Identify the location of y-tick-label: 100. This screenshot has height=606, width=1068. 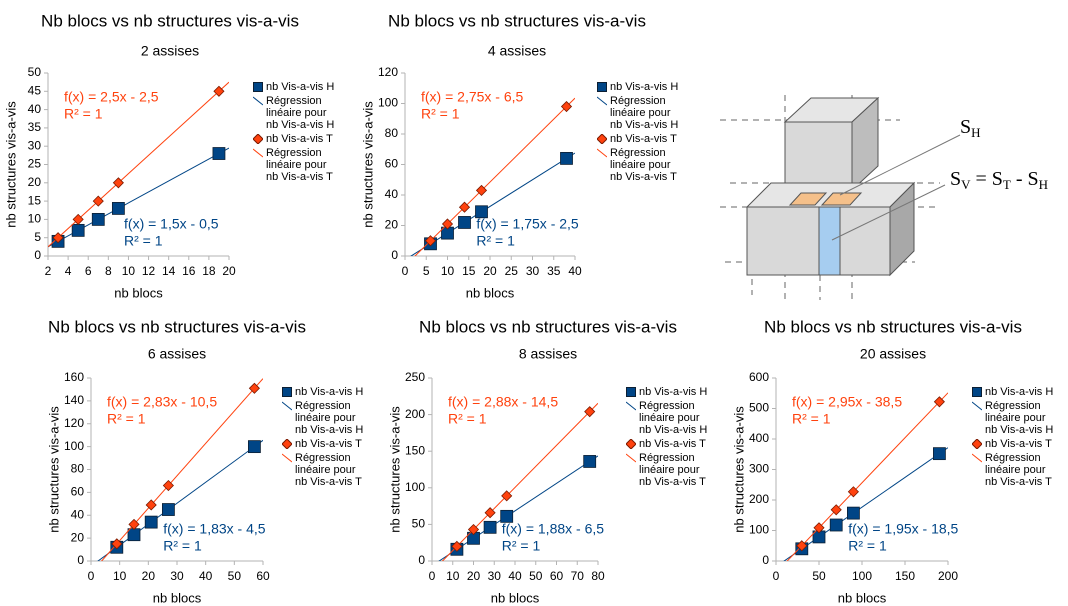
(759, 530).